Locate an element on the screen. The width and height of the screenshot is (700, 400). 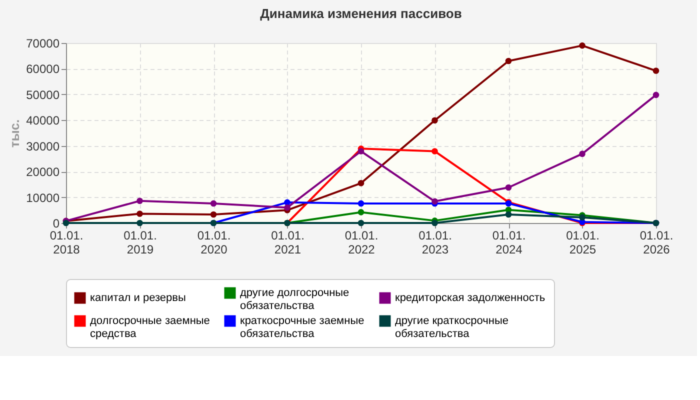
x-tick-label: 01.01. 2021 is located at coordinates (287, 242).